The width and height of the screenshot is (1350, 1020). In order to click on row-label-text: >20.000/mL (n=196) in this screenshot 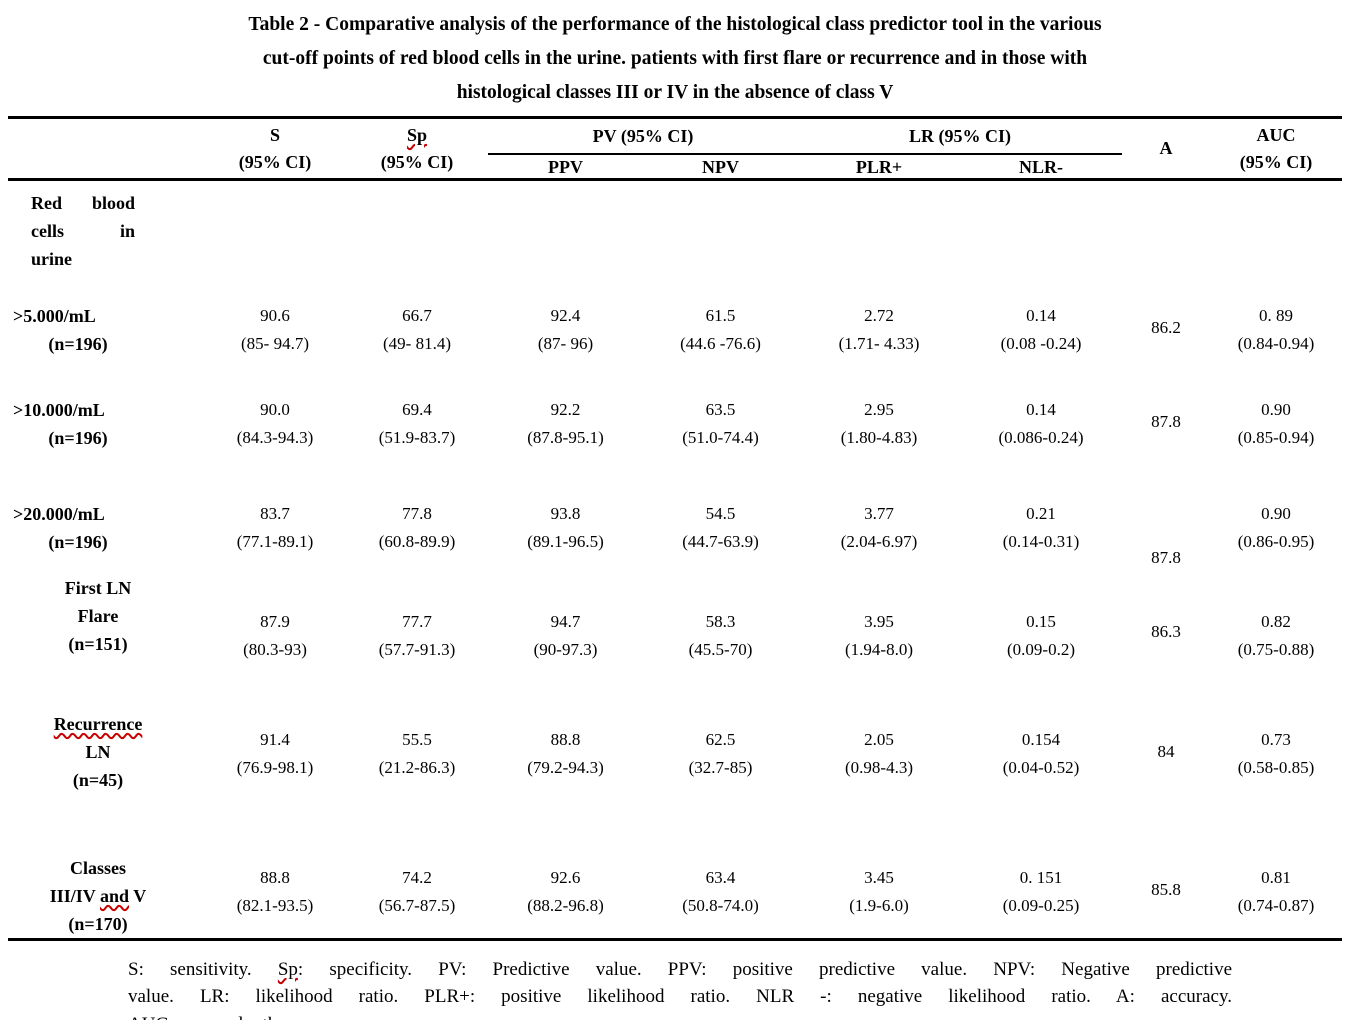, I will do `click(78, 528)`.